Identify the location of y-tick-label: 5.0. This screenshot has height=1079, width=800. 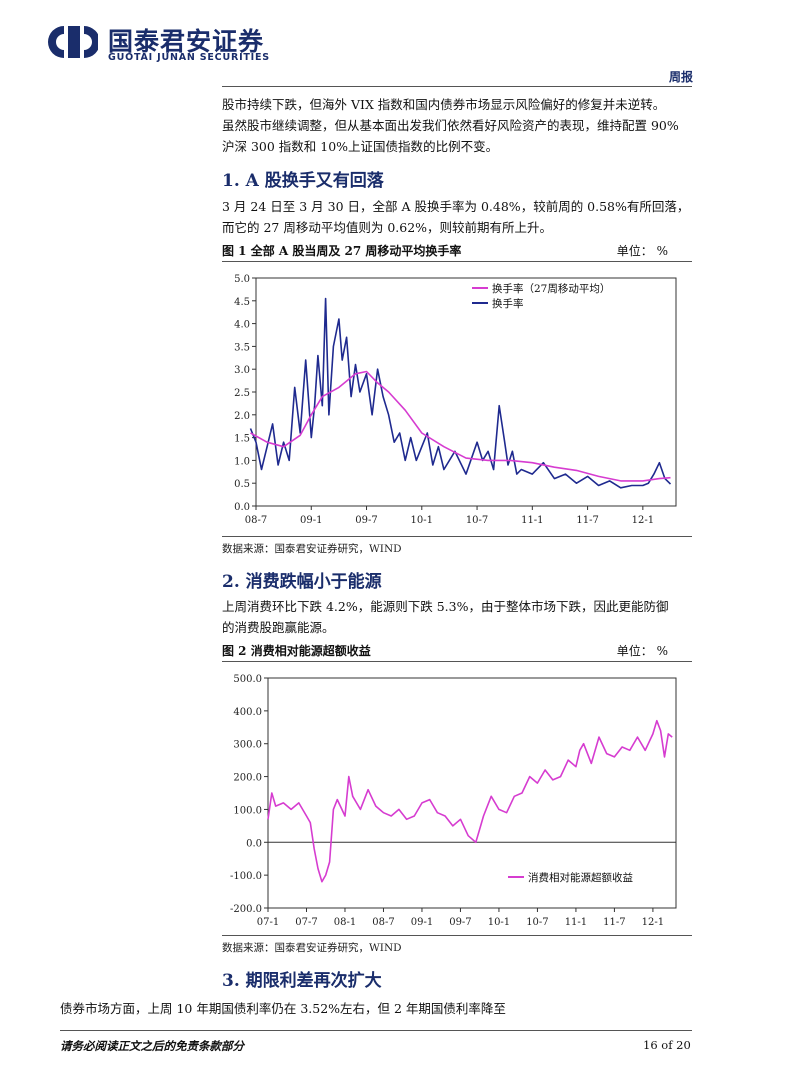
(242, 279).